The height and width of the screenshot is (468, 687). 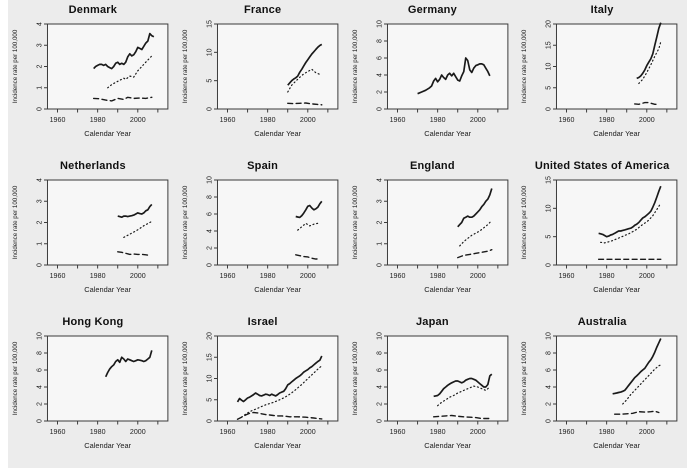 I want to click on y-tick-label: 3, so click(x=379, y=201).